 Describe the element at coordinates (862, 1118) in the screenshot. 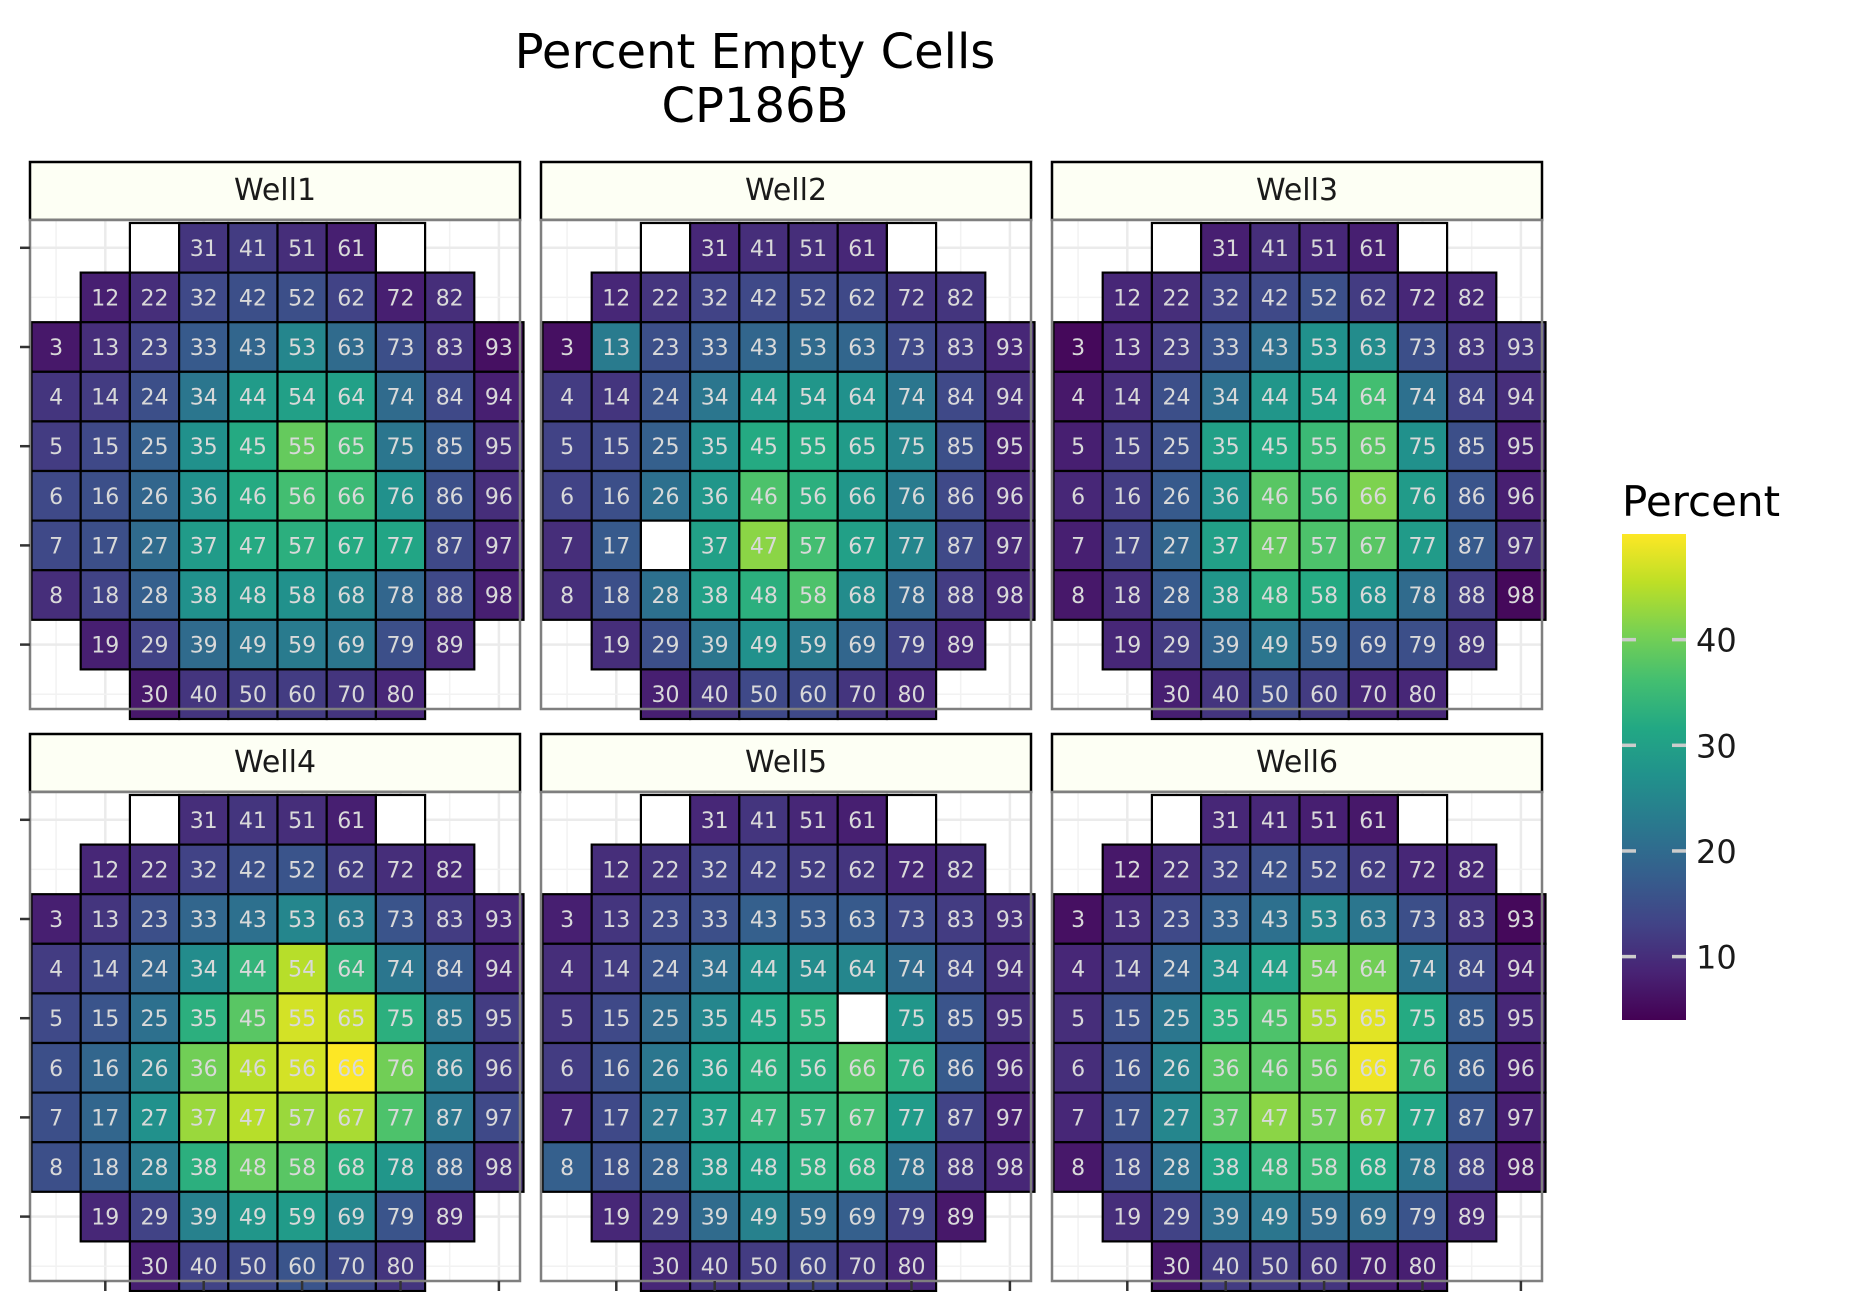

I see `cell-label: 67` at that location.